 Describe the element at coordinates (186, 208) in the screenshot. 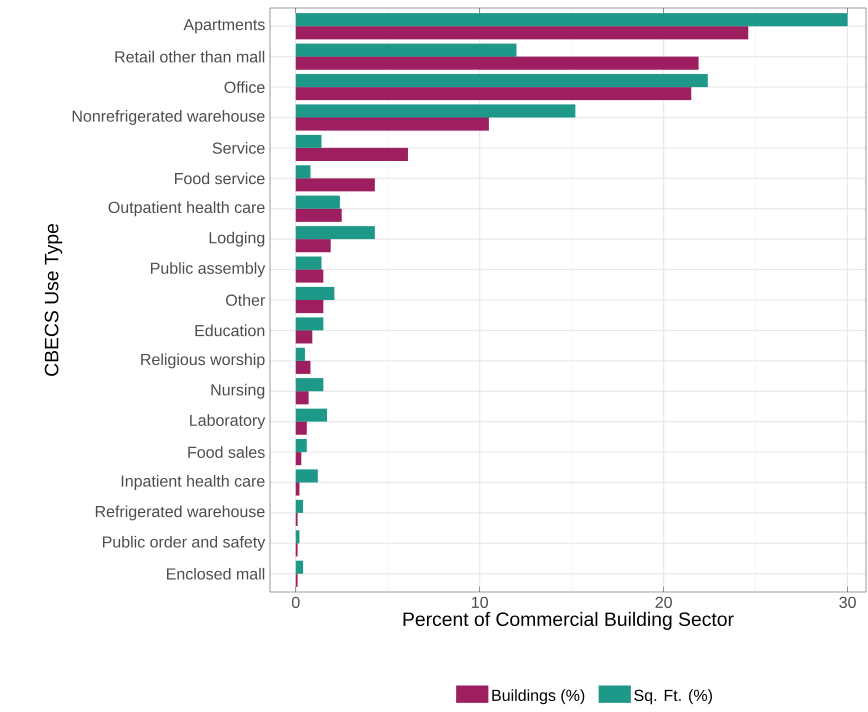

I see `y-tick-label: Outpatient health care` at that location.